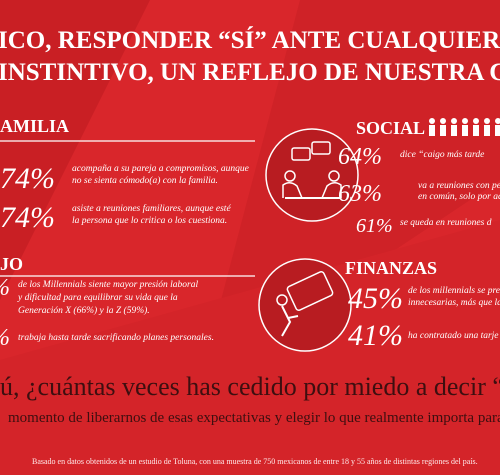 The height and width of the screenshot is (475, 500). I want to click on title-line: INSTINTIVO, UN REFLEJO DE NUESTRA CU, so click(250, 72).